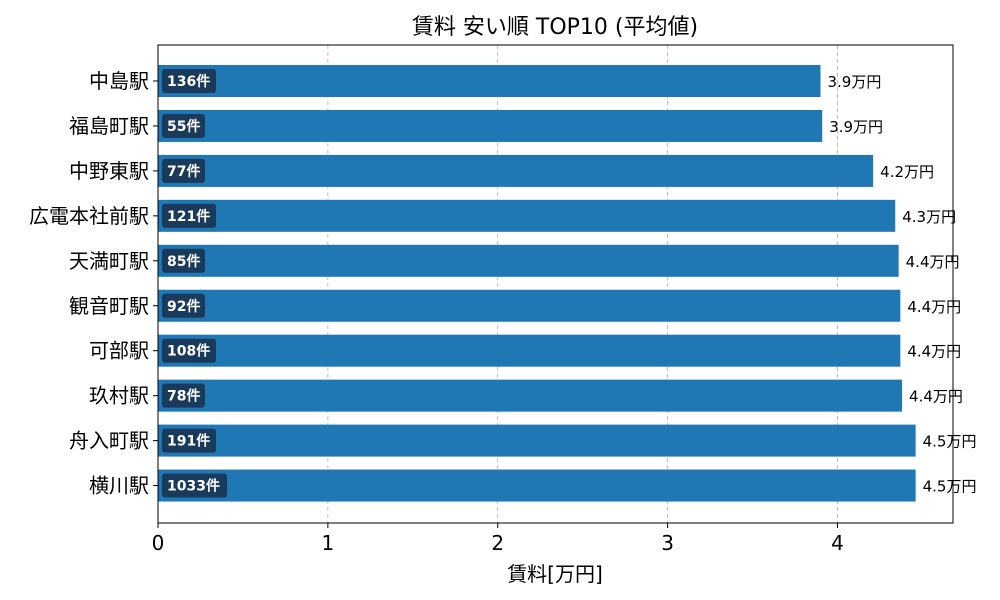 The image size is (1000, 600). What do you see at coordinates (158, 543) in the screenshot?
I see `x-tick-label: 0` at bounding box center [158, 543].